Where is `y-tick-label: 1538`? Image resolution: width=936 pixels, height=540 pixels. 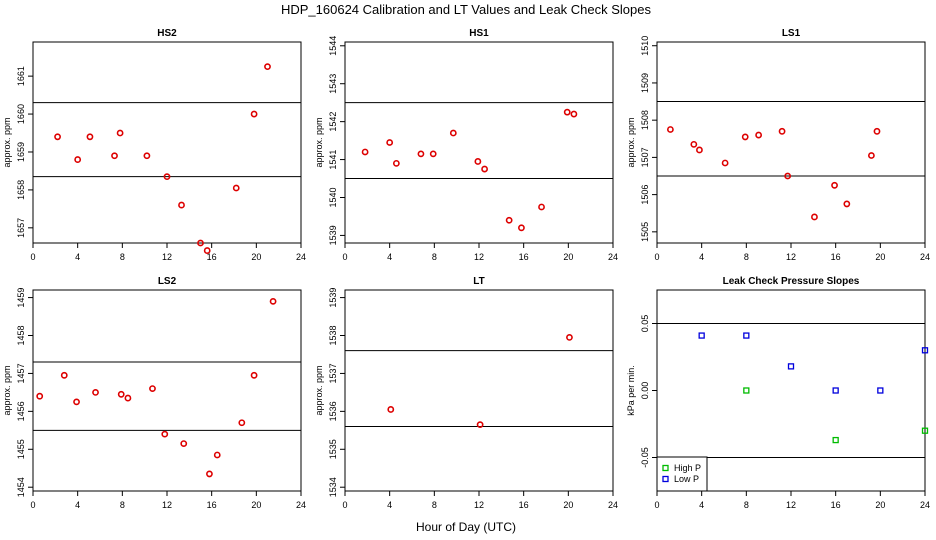 y-tick-label: 1538 is located at coordinates (333, 335).